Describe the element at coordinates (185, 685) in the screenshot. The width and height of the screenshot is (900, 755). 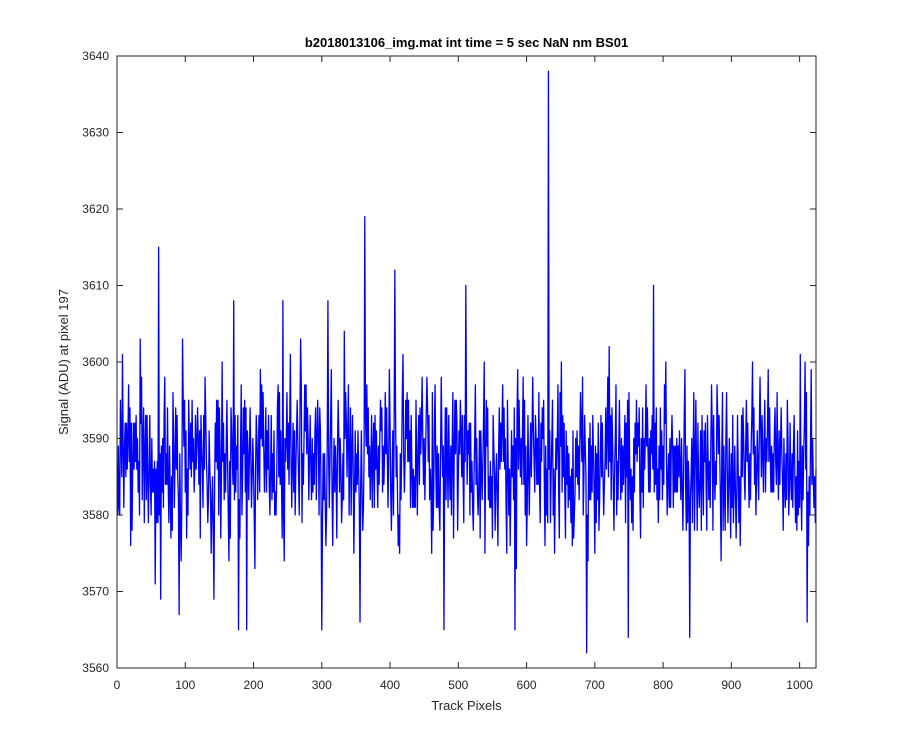
I see `x-tick-label: 100` at that location.